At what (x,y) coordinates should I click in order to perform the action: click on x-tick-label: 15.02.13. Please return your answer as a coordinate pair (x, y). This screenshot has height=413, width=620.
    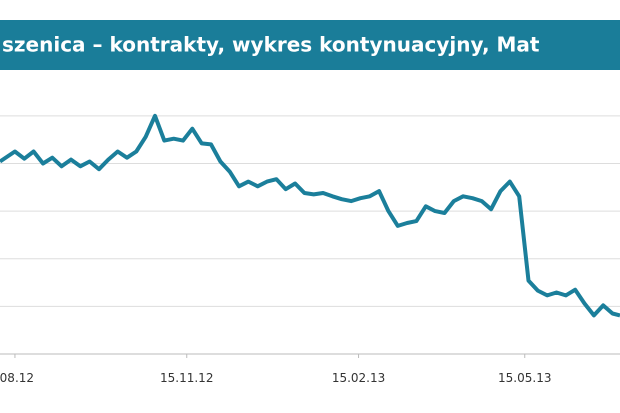
    Looking at the image, I should click on (358, 378).